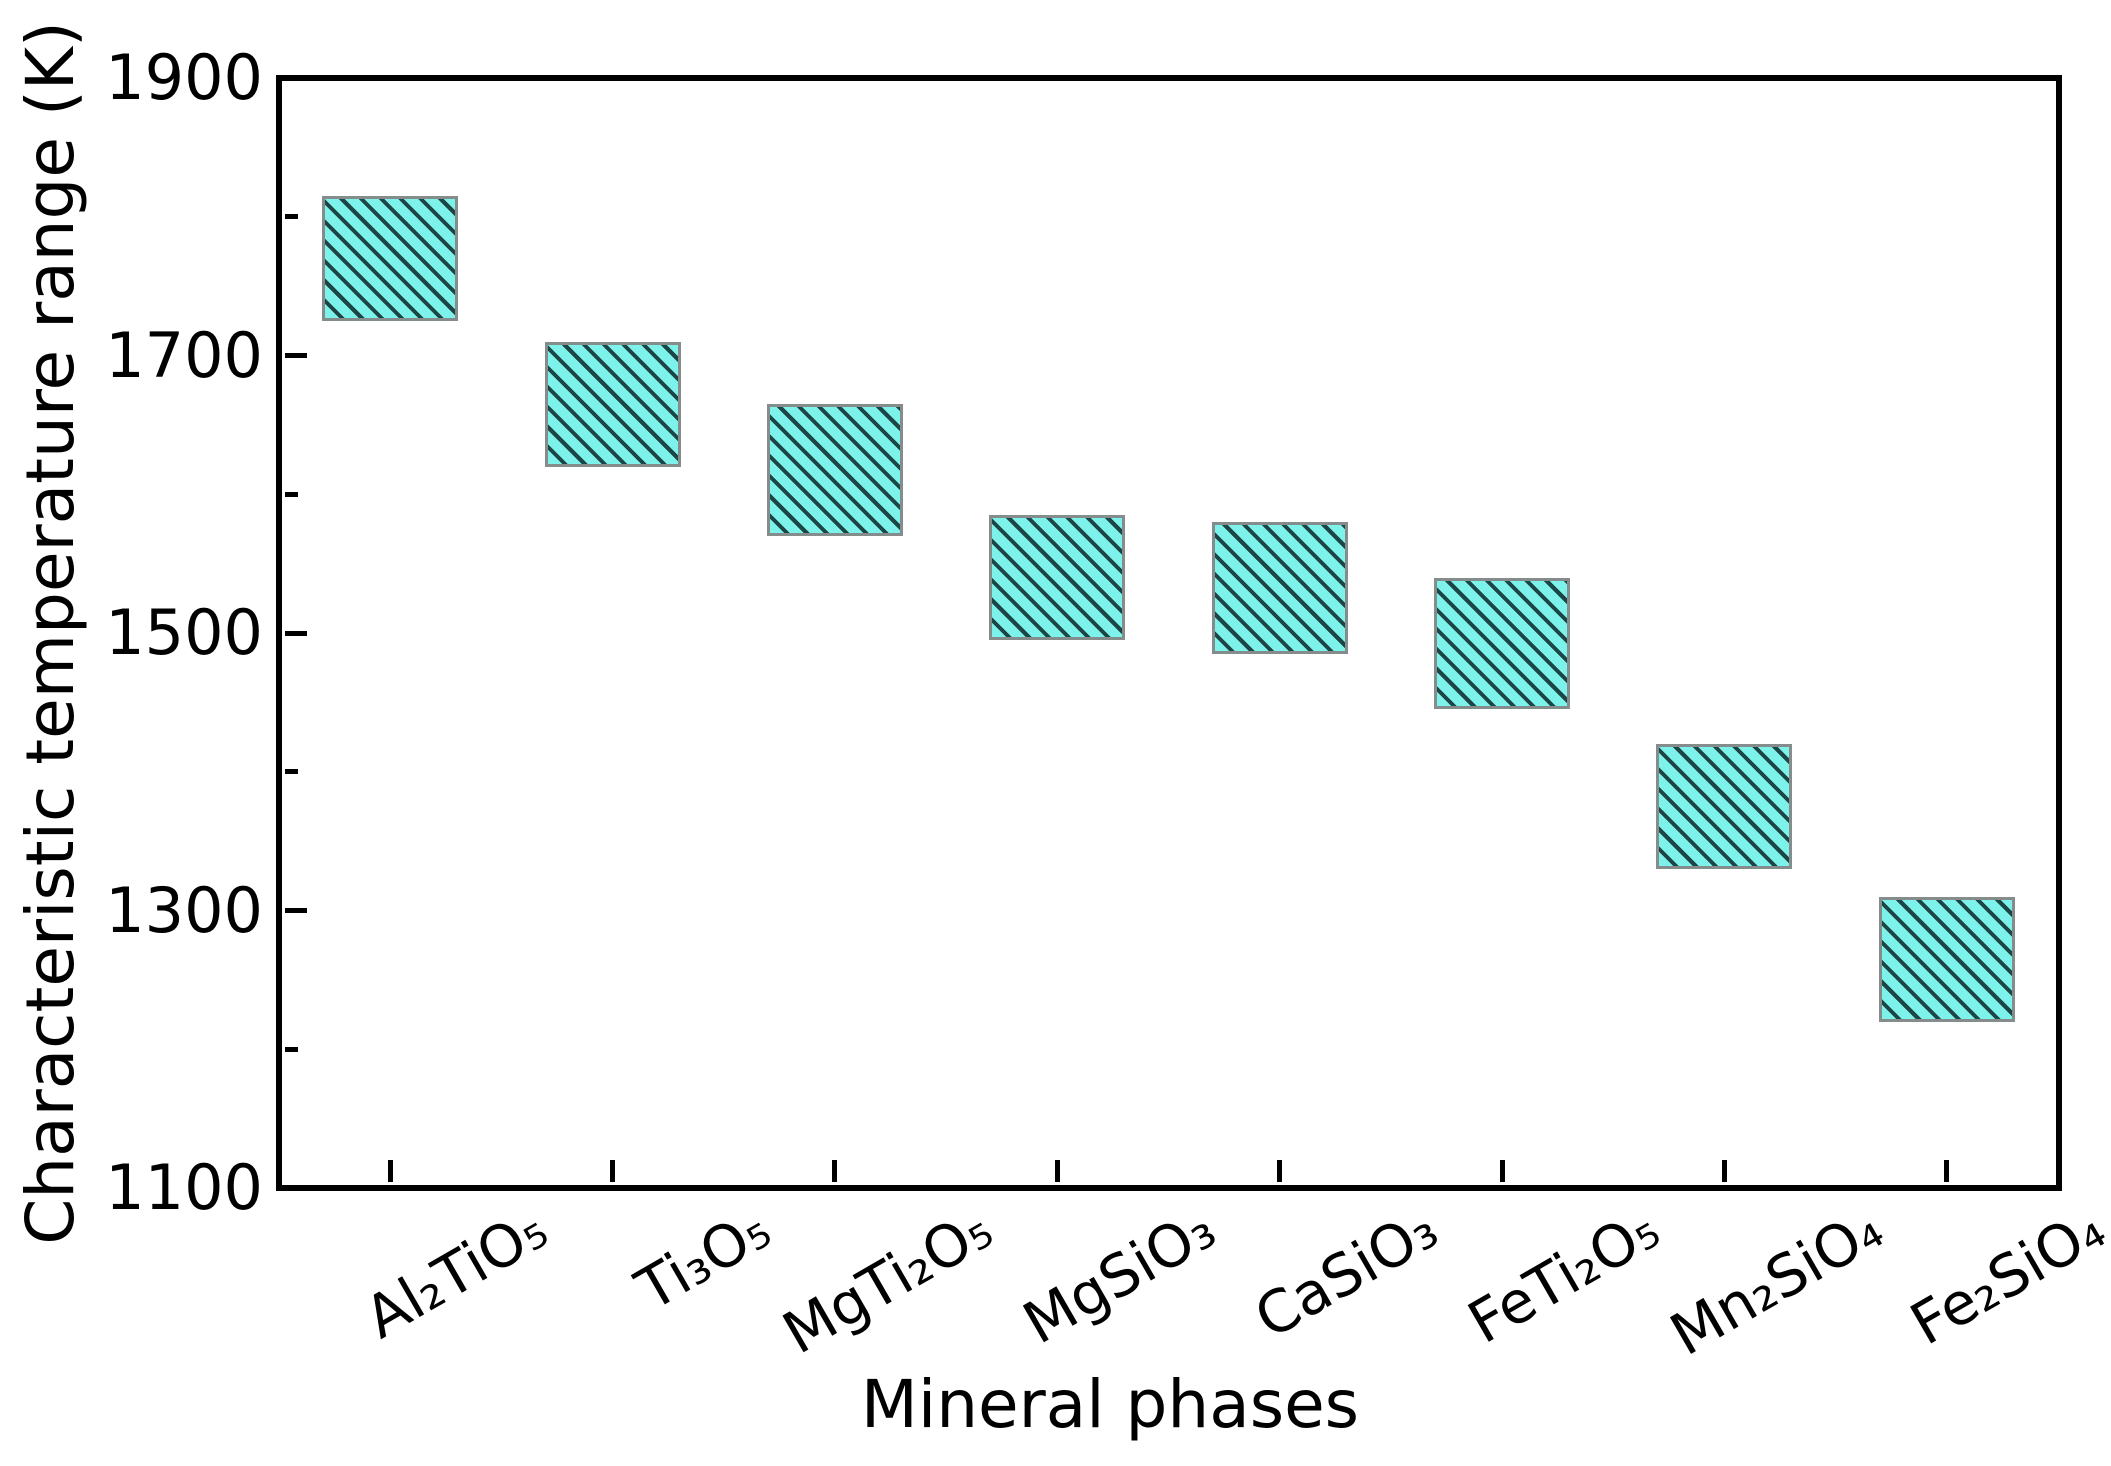  Describe the element at coordinates (1776, 1281) in the screenshot. I see `x-tick-label: Mn₂SiO₄` at that location.